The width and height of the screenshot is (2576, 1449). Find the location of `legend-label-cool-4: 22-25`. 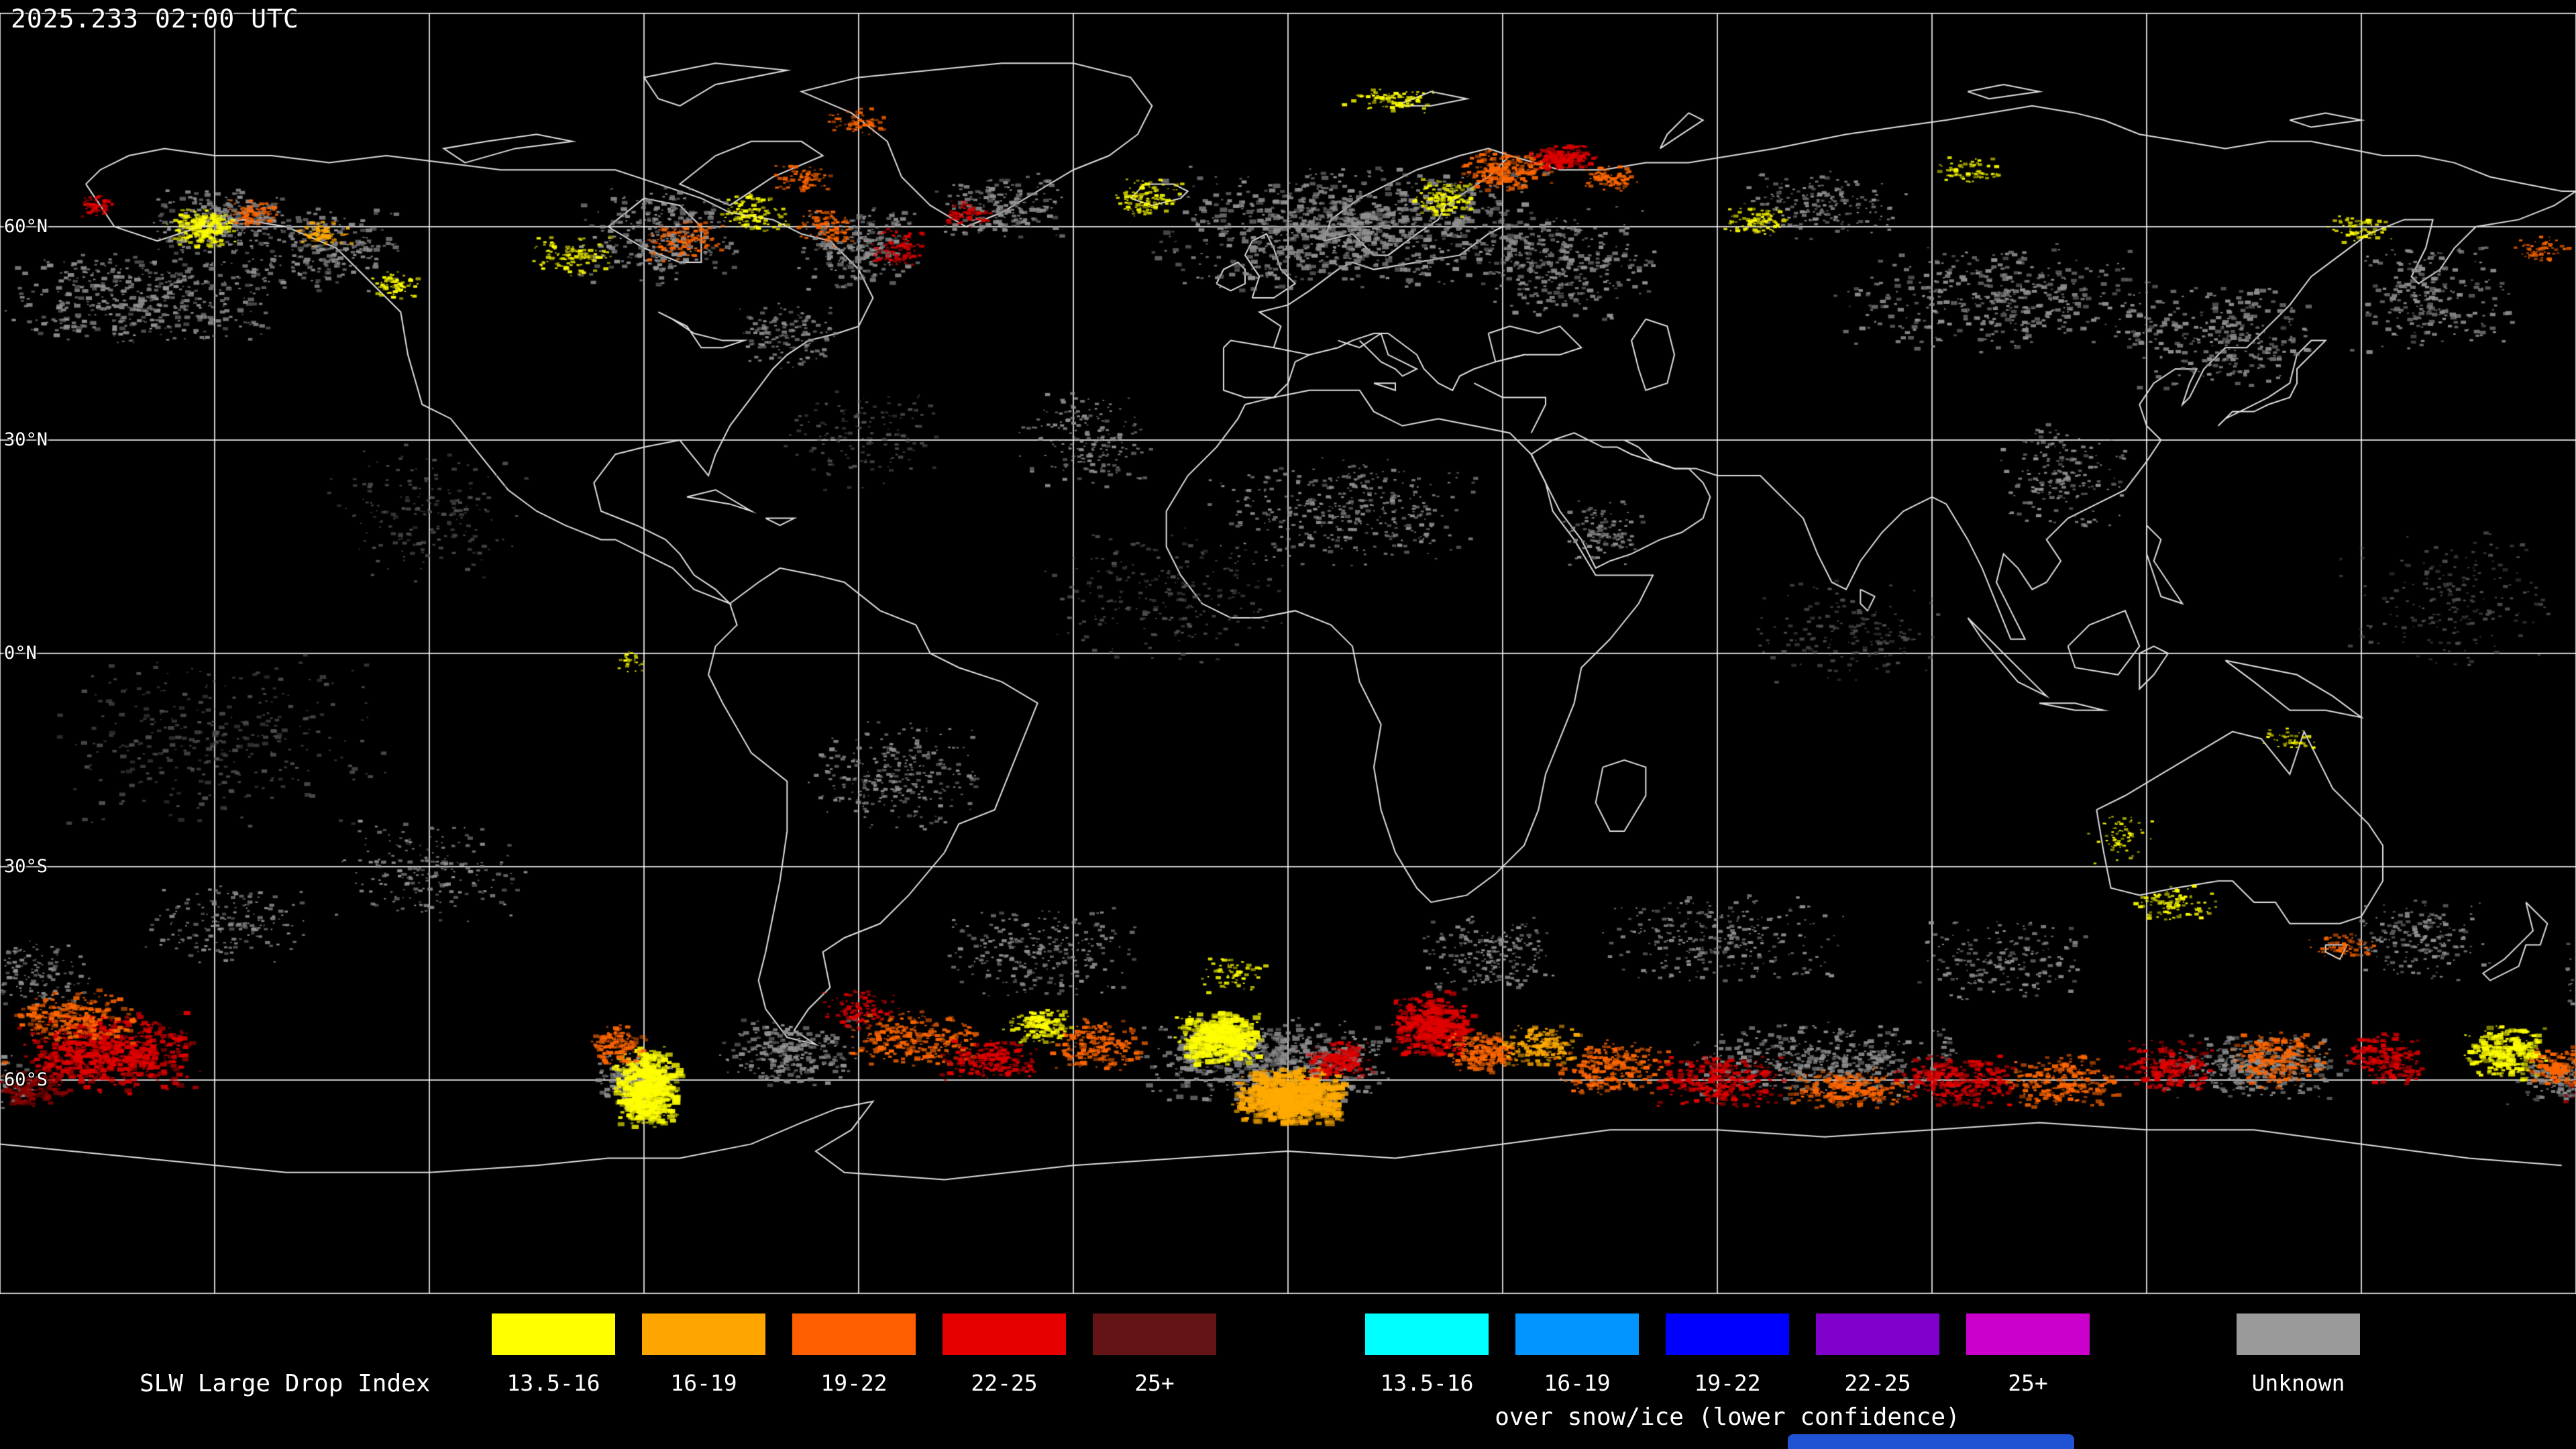

legend-label-cool-4: 22-25 is located at coordinates (1877, 1383).